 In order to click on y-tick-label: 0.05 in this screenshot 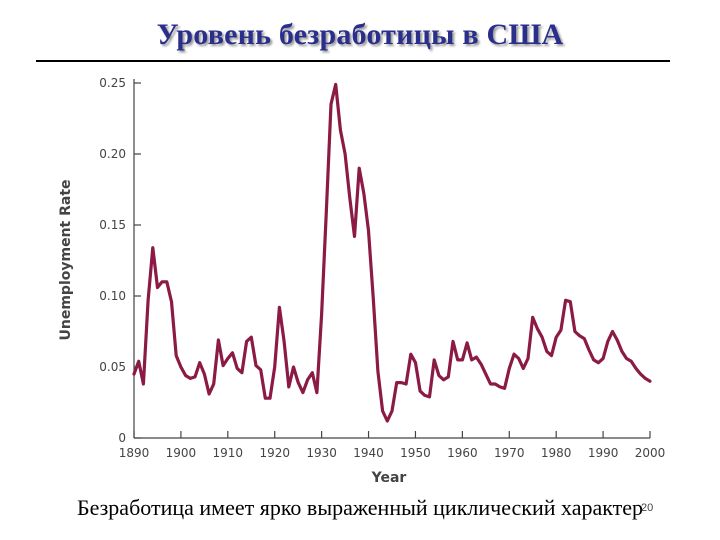, I will do `click(112, 367)`.